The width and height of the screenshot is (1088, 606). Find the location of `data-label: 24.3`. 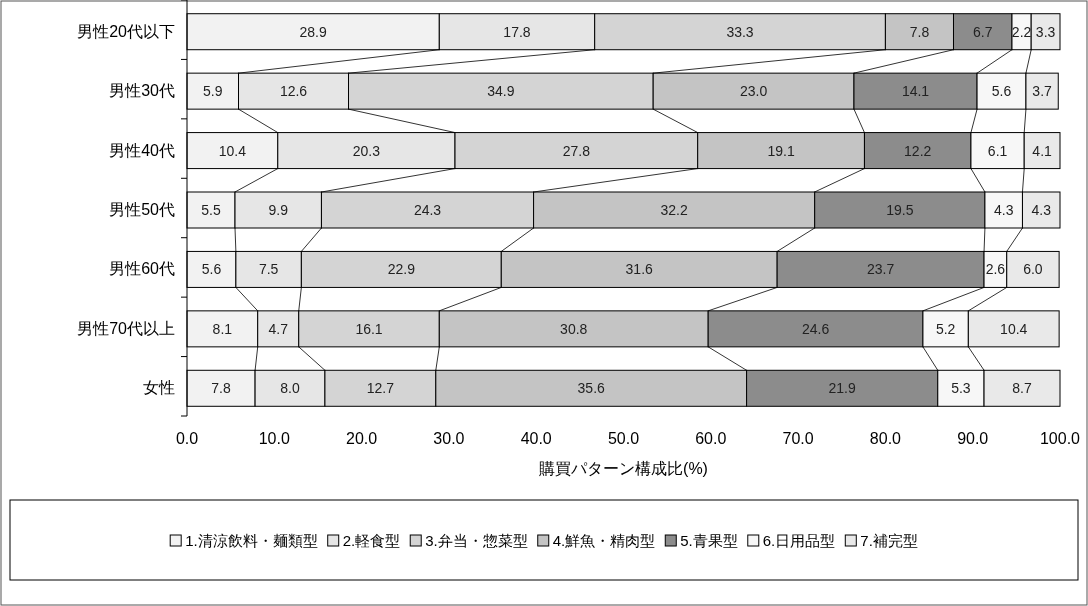

data-label: 24.3 is located at coordinates (427, 210).